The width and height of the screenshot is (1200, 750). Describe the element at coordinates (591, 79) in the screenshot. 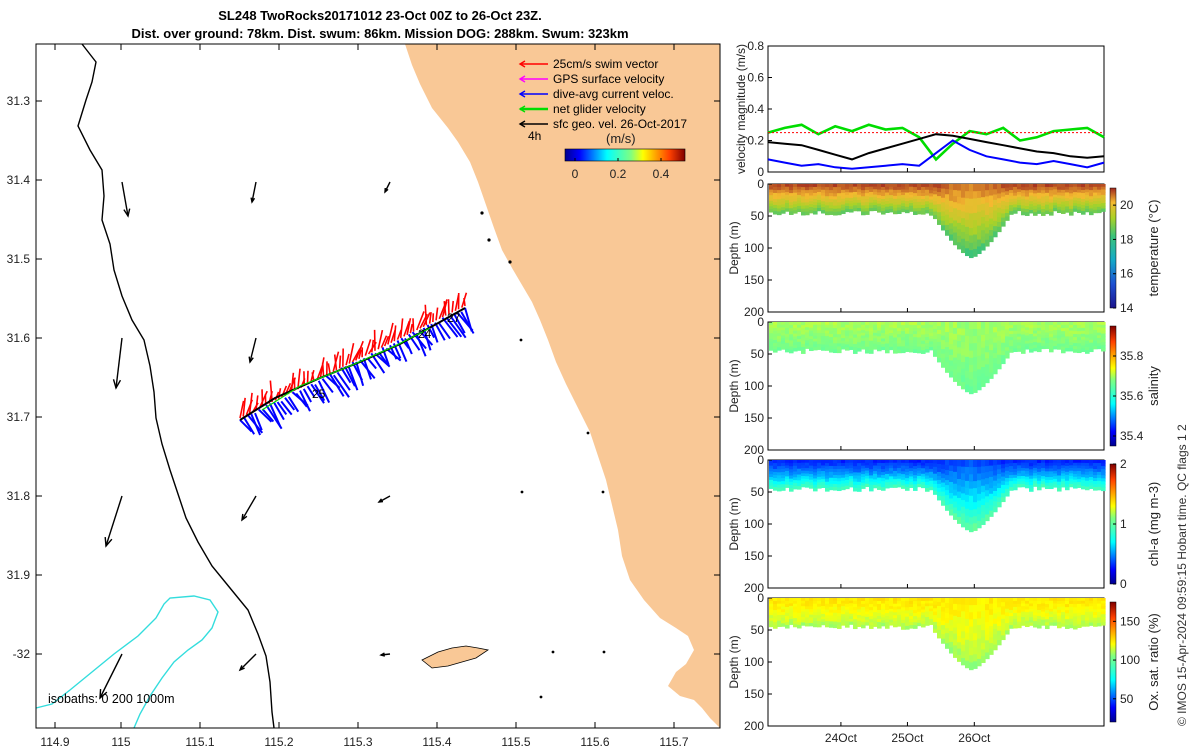

I see `legend-item: GPS surface velocity` at that location.